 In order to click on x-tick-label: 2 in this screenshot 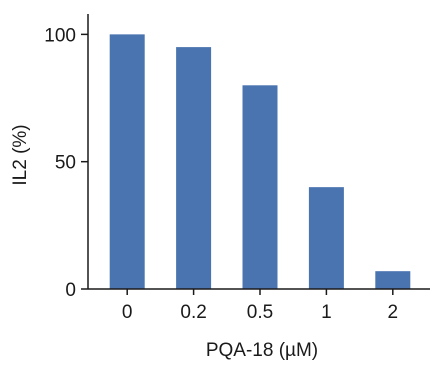, I will do `click(393, 312)`.